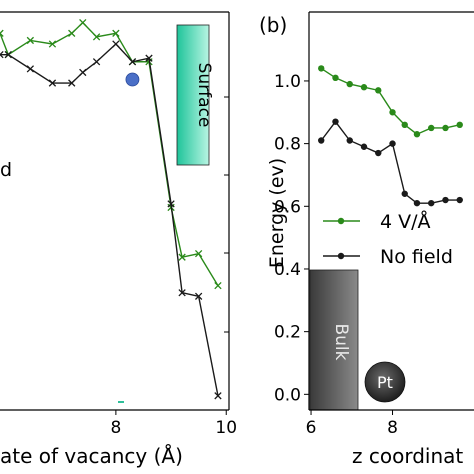 The height and width of the screenshot is (474, 474). Describe the element at coordinates (287, 207) in the screenshot. I see `panel-b-y-tick-label-3: 0.6` at that location.